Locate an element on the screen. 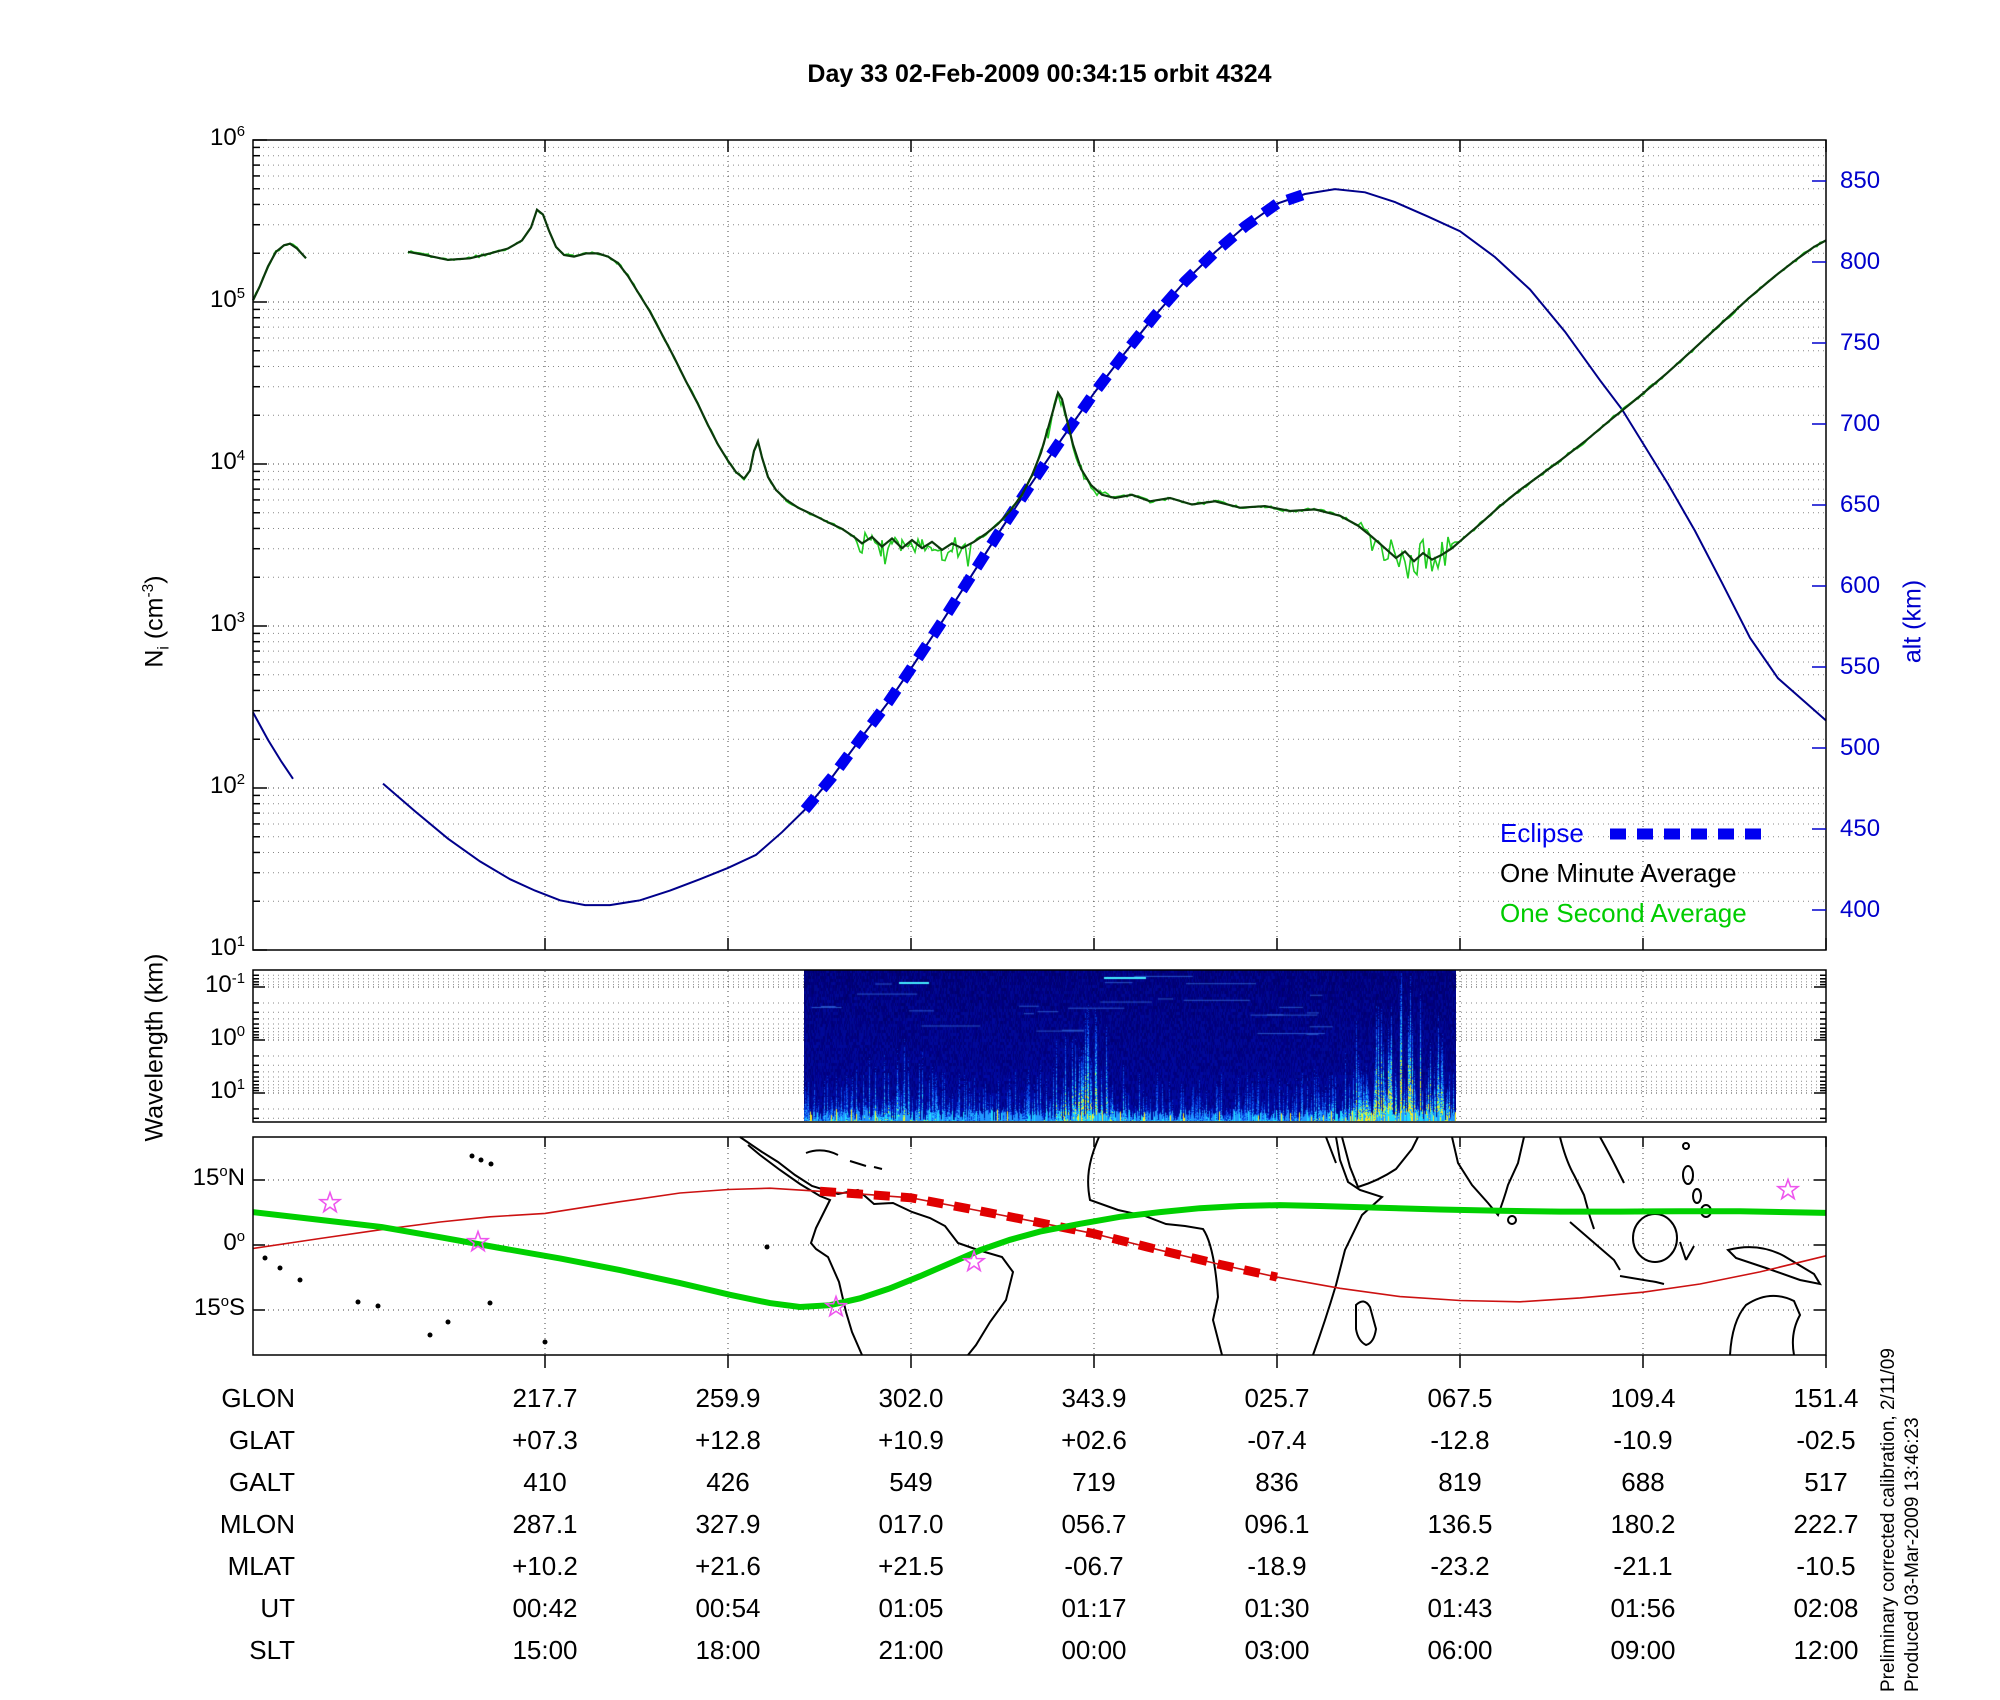 Image resolution: width=2000 pixels, height=1700 pixels. table-cell tbl-mlon: 222.7 is located at coordinates (1826, 1524).